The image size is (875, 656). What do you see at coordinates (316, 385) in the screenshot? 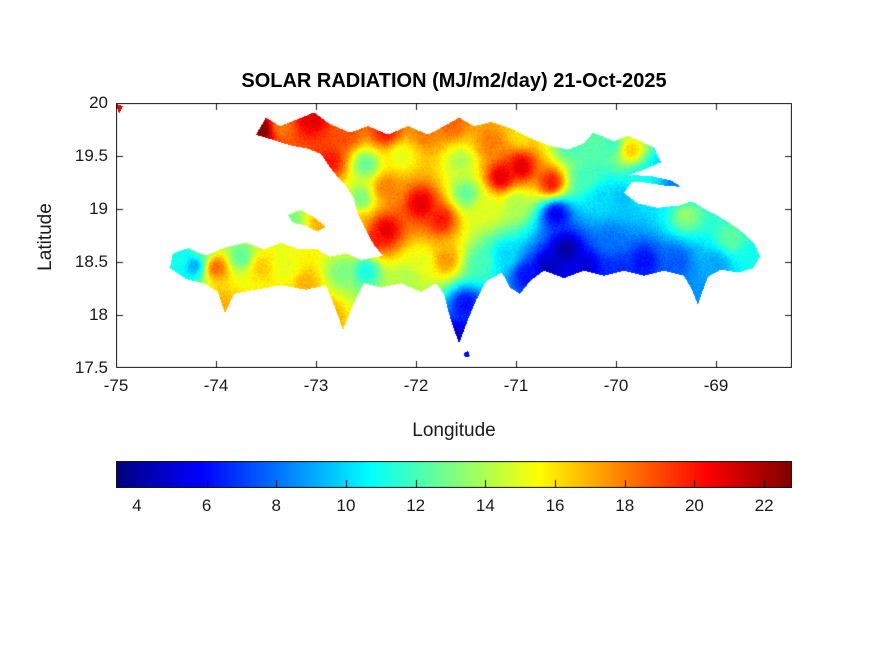
I see `x-tick-label: -73` at bounding box center [316, 385].